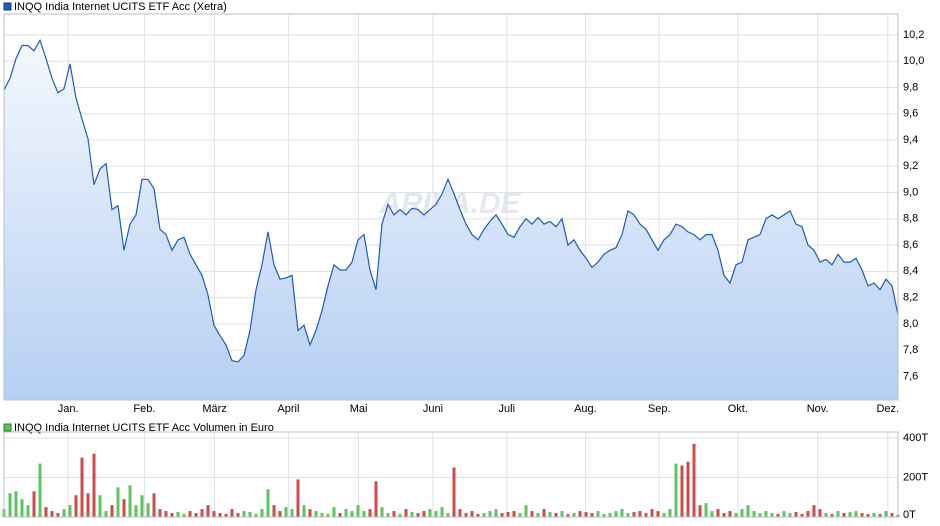  Describe the element at coordinates (738, 409) in the screenshot. I see `x-tick-label: Okt.` at that location.